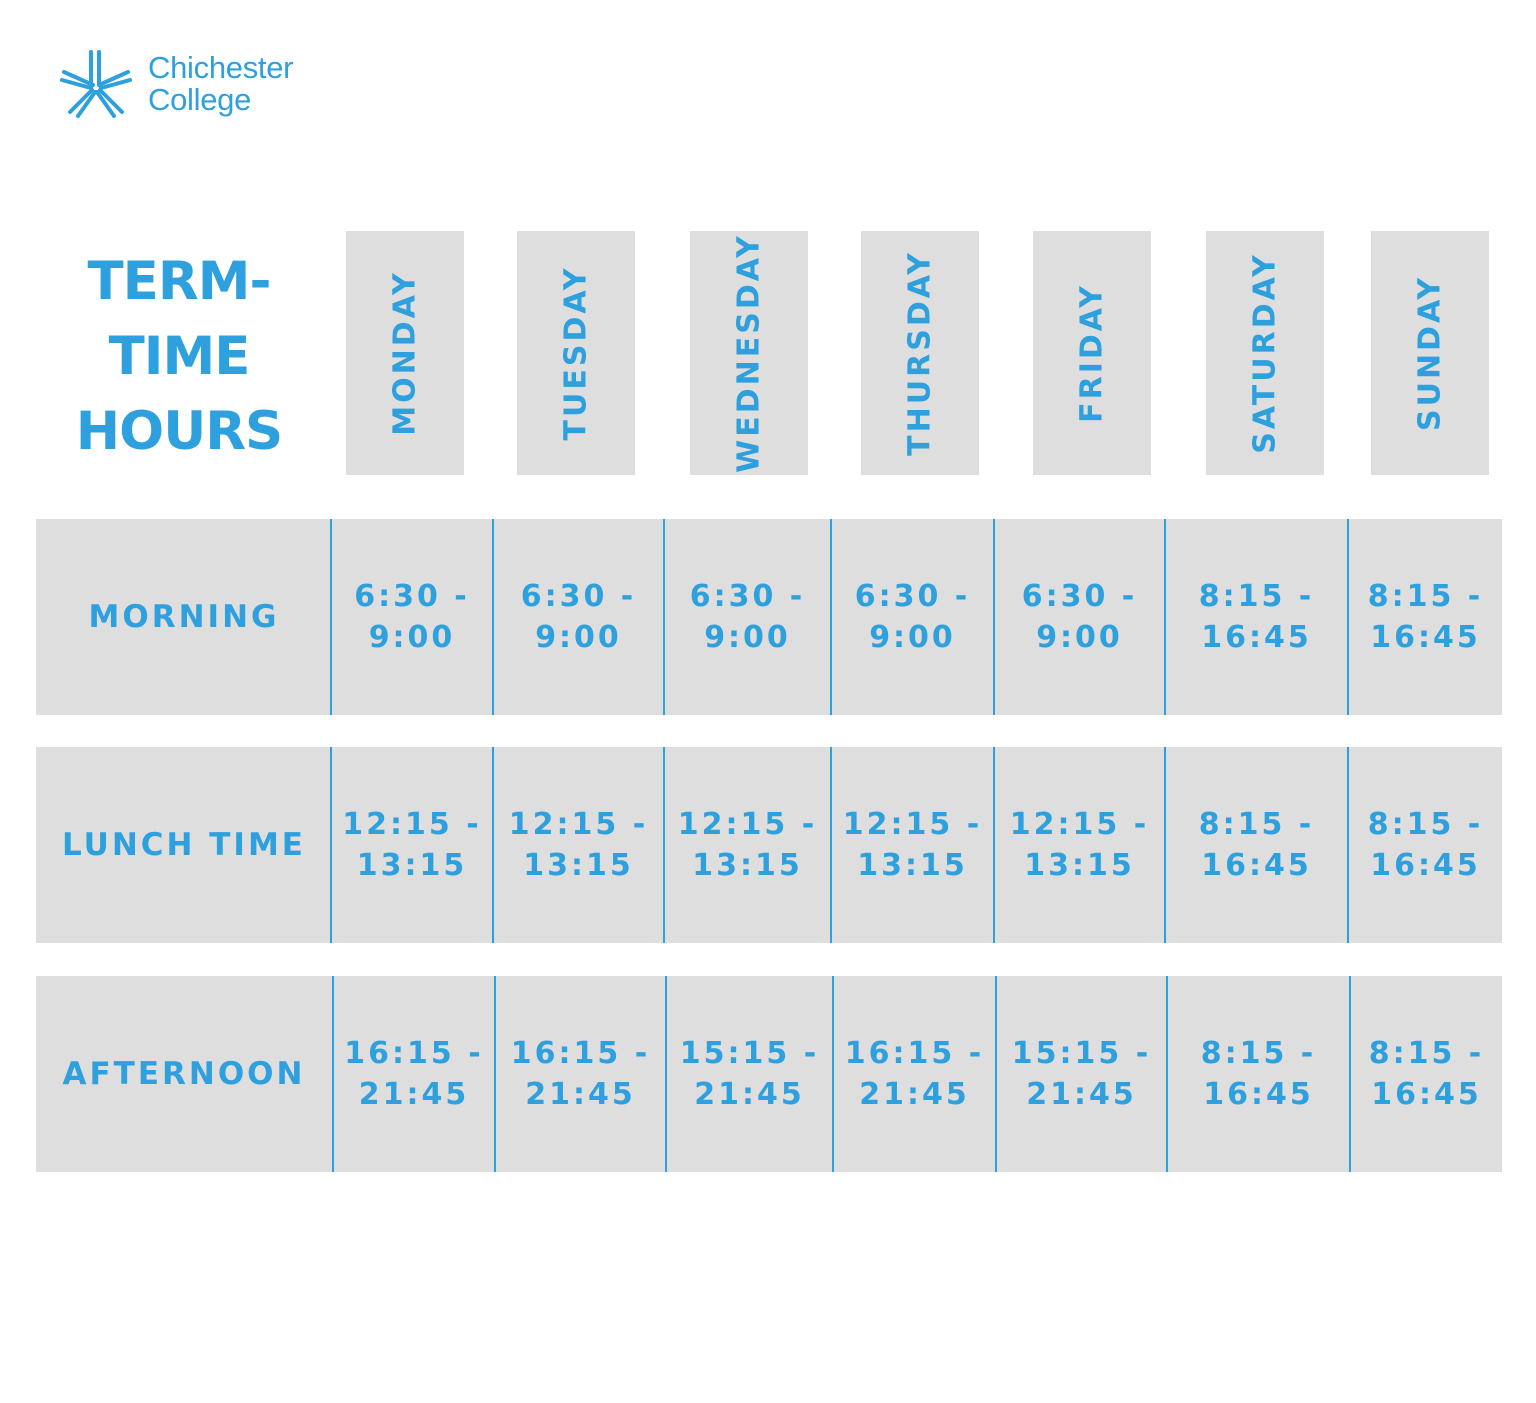 This screenshot has width=1536, height=1403. What do you see at coordinates (184, 617) in the screenshot?
I see `row-label: MORNING` at bounding box center [184, 617].